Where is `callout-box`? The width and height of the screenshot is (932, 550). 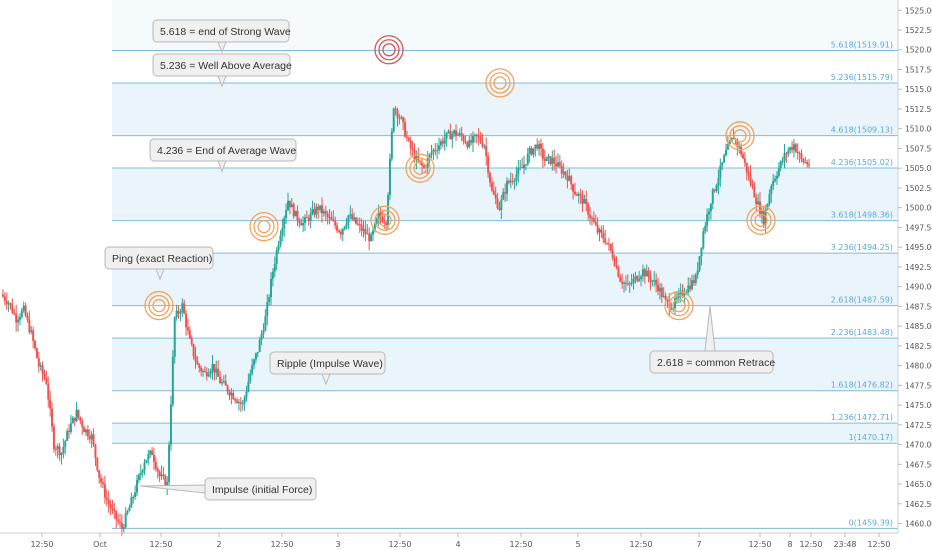 callout-box is located at coordinates (327, 363).